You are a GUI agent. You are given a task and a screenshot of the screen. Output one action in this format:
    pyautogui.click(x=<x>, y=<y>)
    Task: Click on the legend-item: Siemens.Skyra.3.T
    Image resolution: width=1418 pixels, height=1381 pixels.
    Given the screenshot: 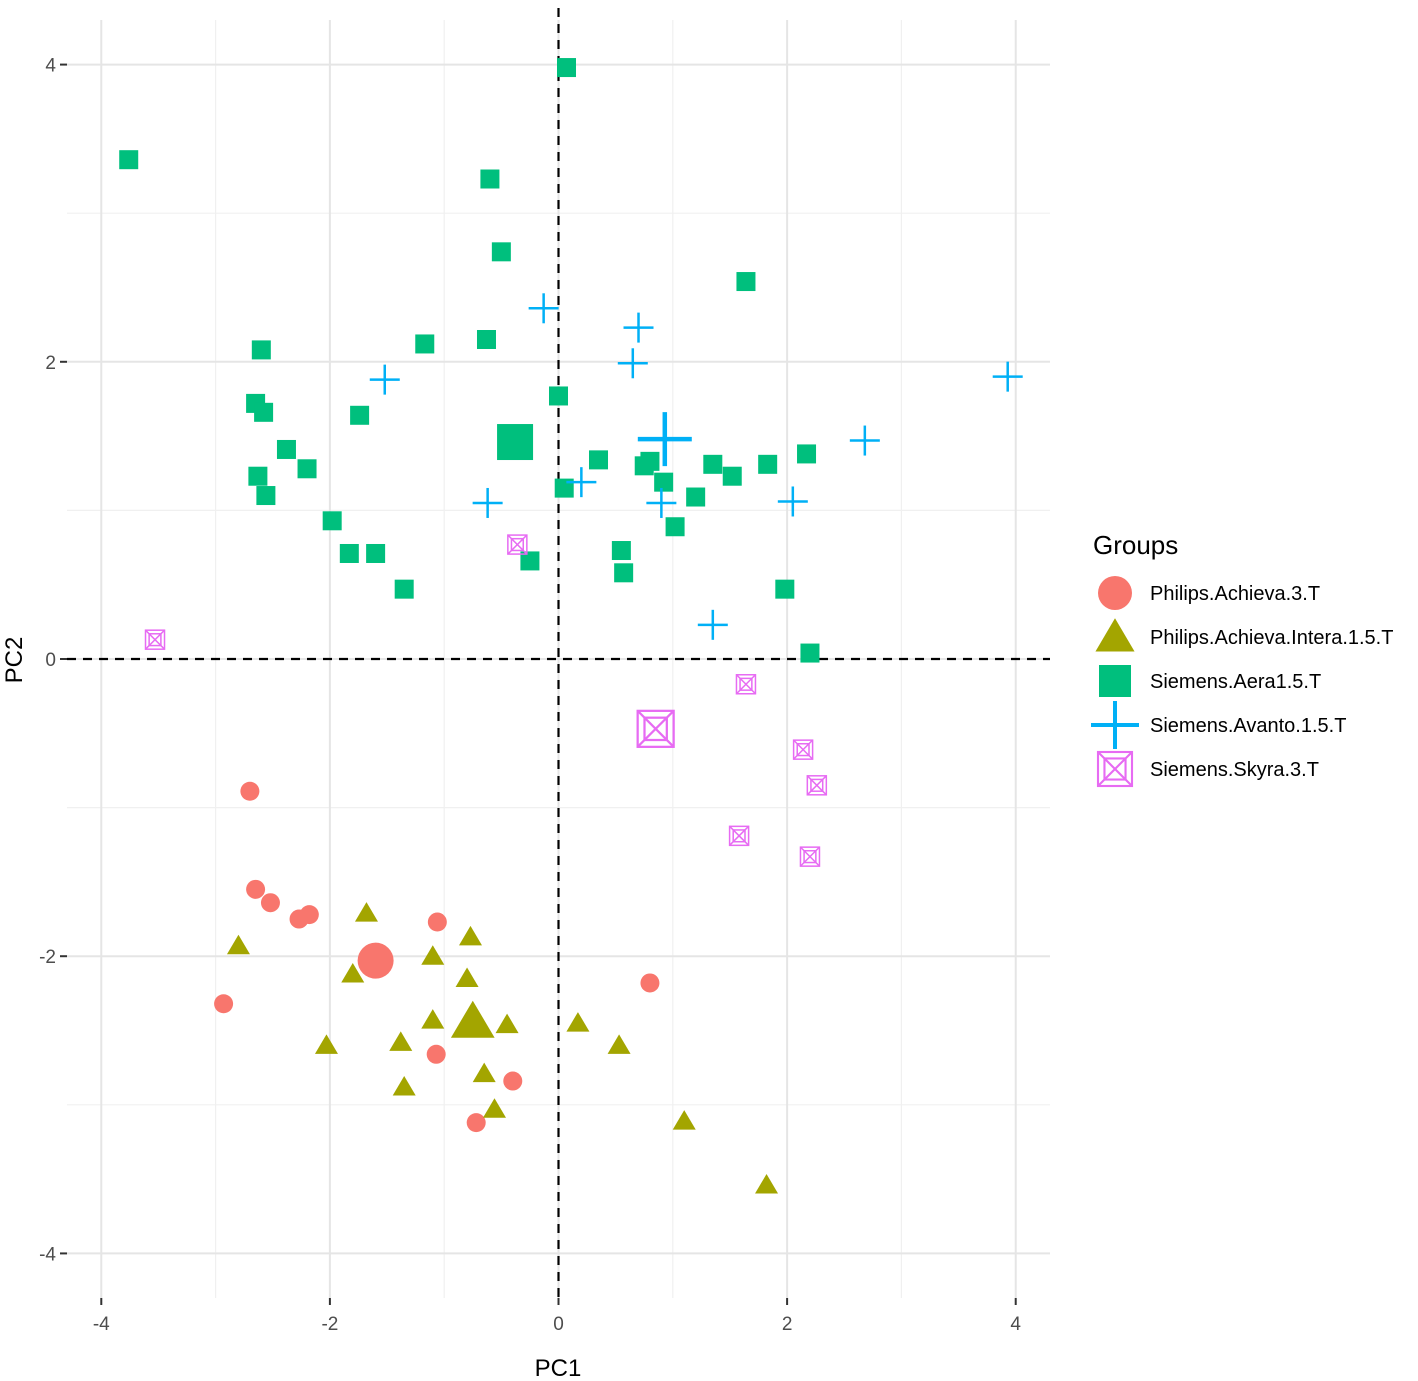 What is the action you would take?
    pyautogui.click(x=1207, y=769)
    